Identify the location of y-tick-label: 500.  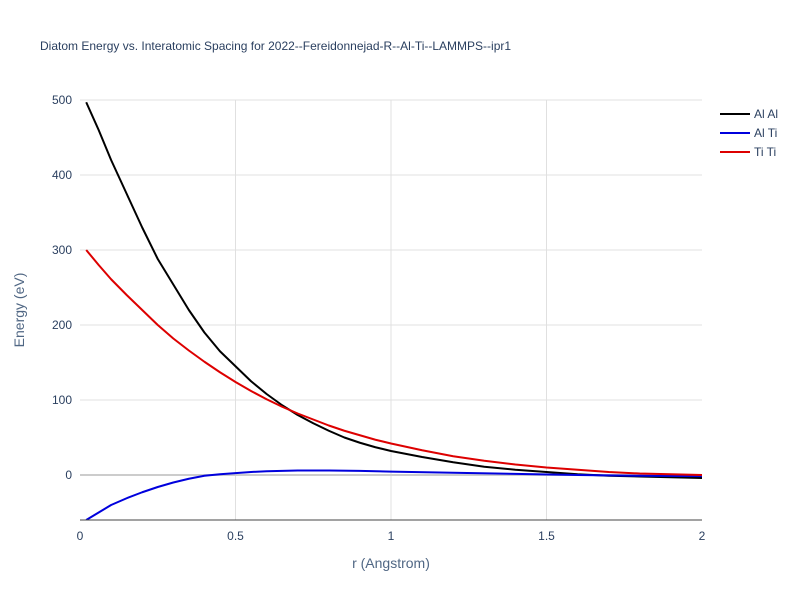
(62, 100).